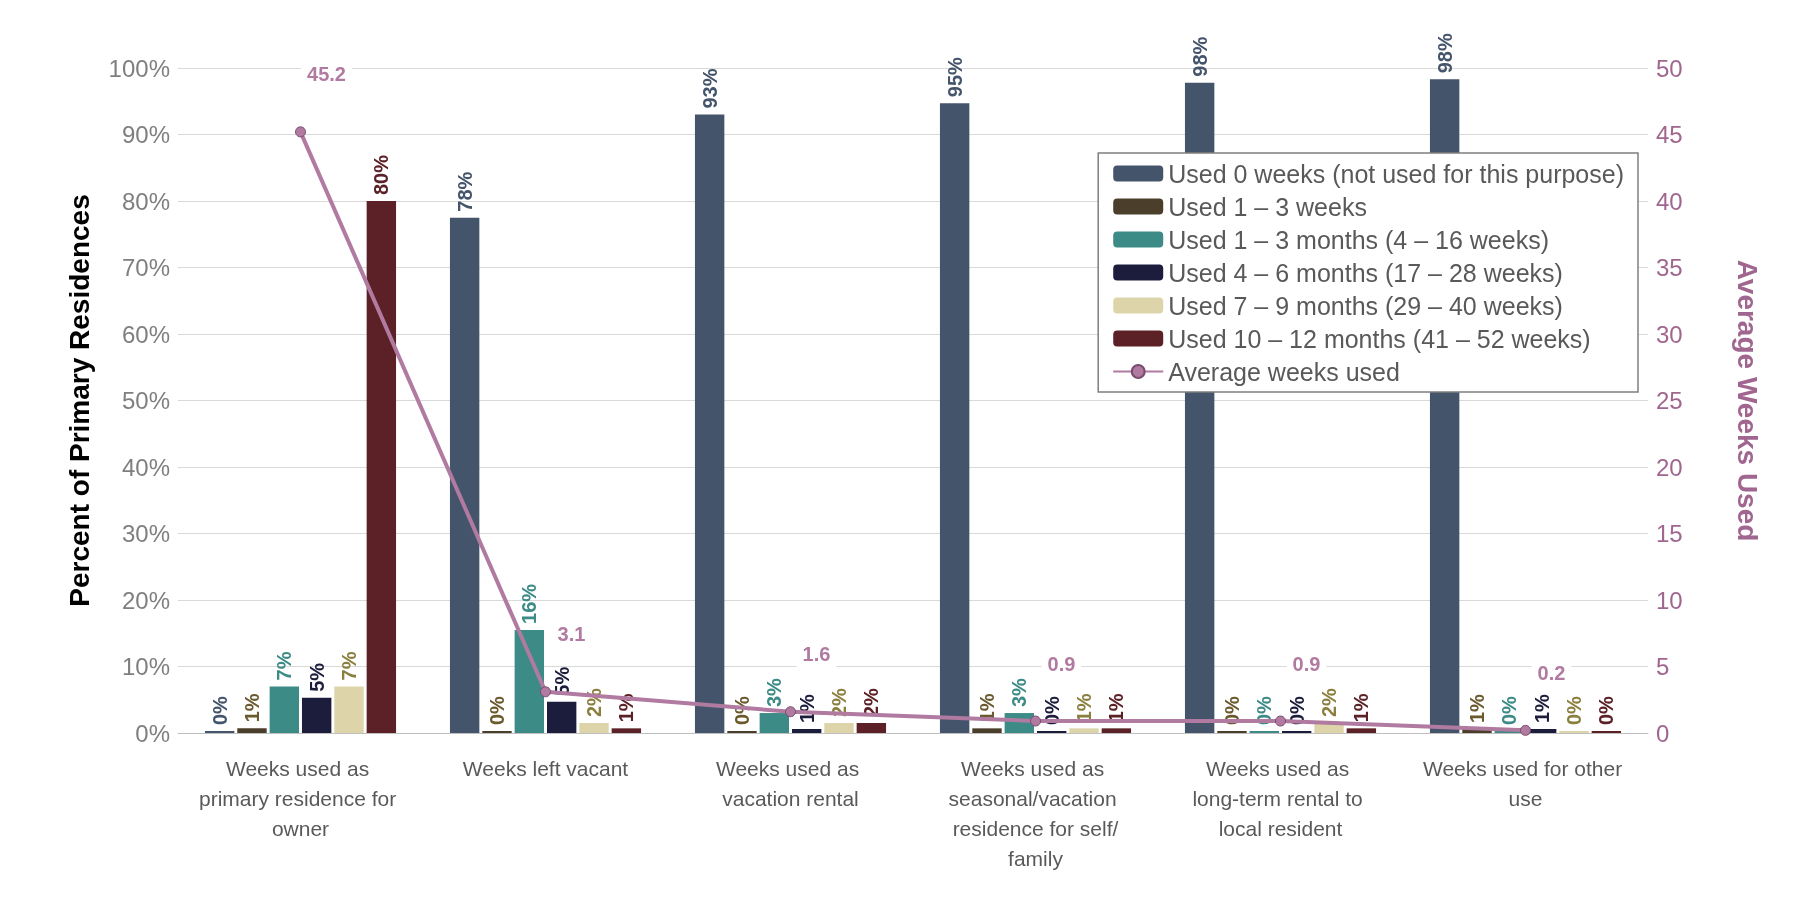 The image size is (1818, 915). What do you see at coordinates (139, 68) in the screenshot?
I see `y-tick-label: 100%` at bounding box center [139, 68].